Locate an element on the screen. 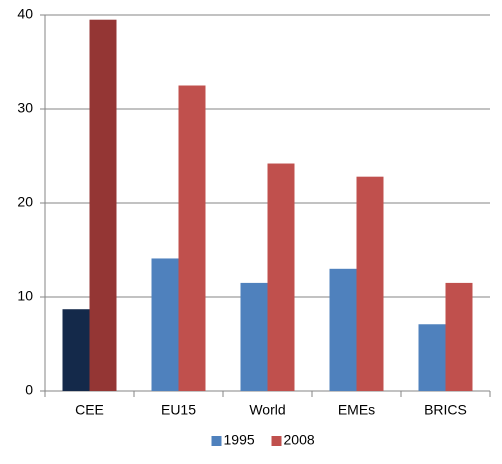 The height and width of the screenshot is (464, 502). x-tick-label: CEE is located at coordinates (89, 410).